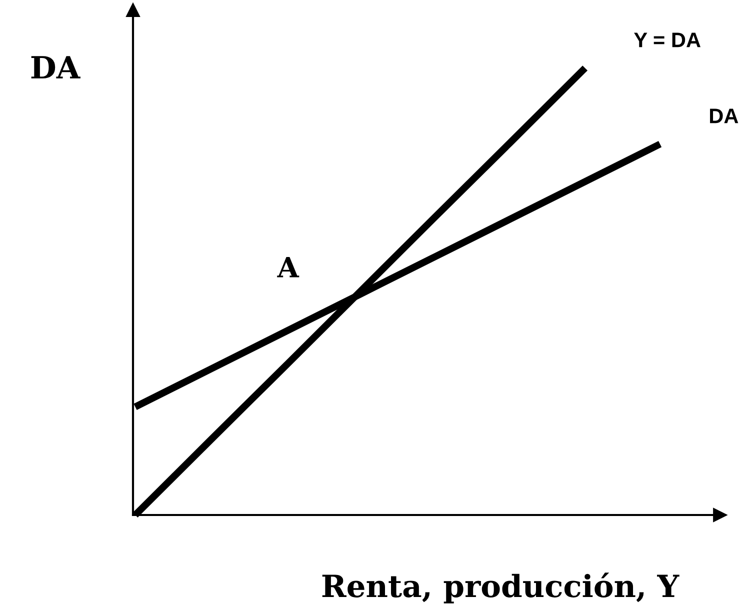  Describe the element at coordinates (724, 116) in the screenshot. I see `text: DA` at that location.